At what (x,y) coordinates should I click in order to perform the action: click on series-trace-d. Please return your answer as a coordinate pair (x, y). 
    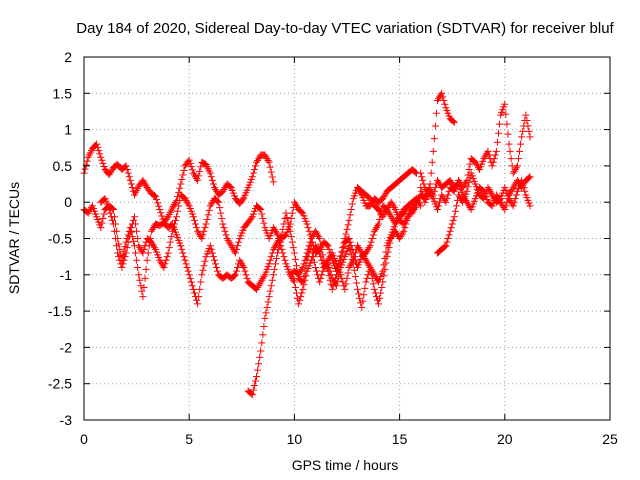
    Looking at the image, I should click on (332, 282).